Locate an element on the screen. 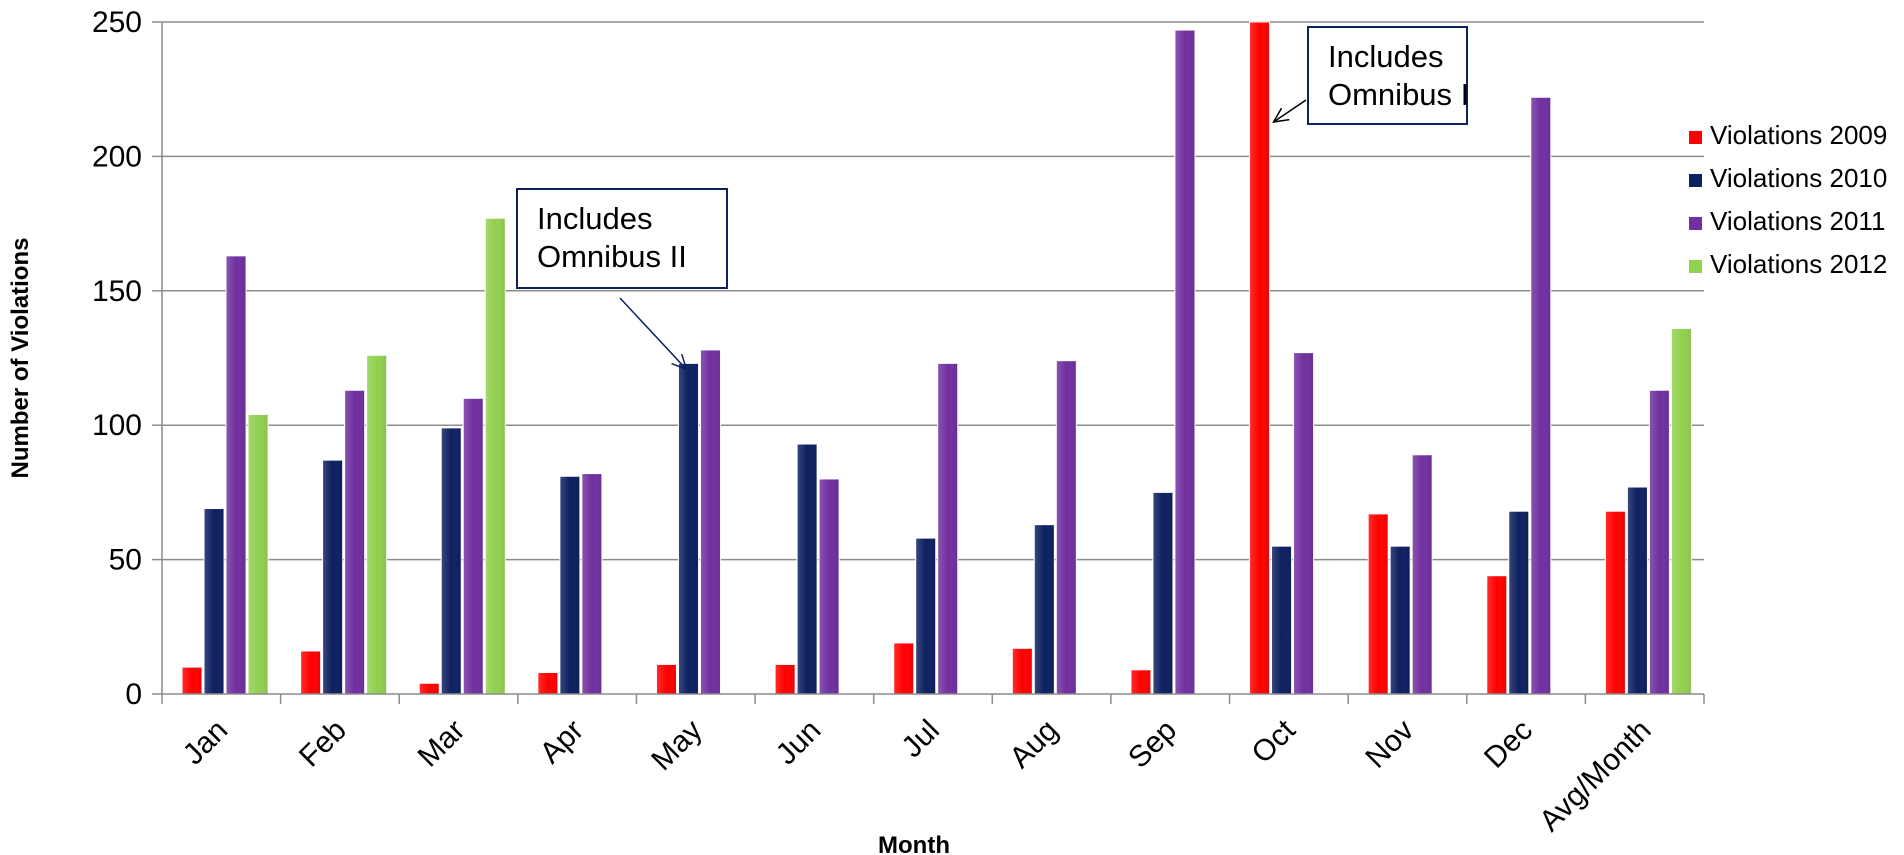 Image resolution: width=1904 pixels, height=855 pixels. y-tick-label-150: 150 is located at coordinates (117, 291).